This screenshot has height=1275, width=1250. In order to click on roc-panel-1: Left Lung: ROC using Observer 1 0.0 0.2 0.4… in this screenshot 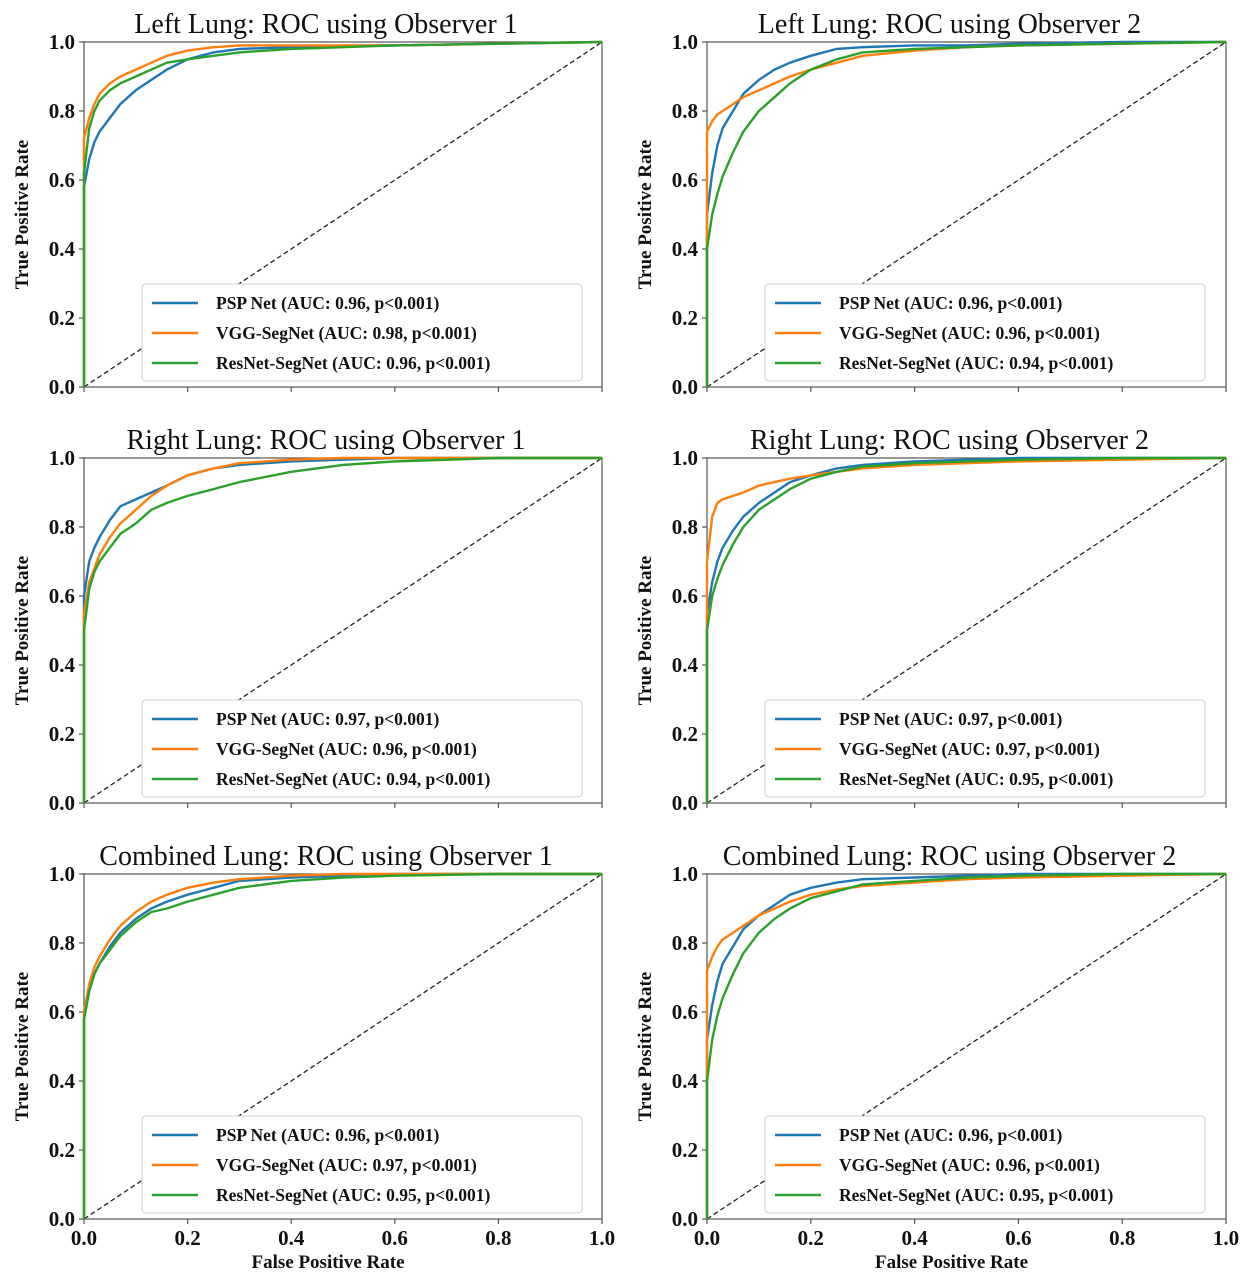, I will do `click(307, 204)`.